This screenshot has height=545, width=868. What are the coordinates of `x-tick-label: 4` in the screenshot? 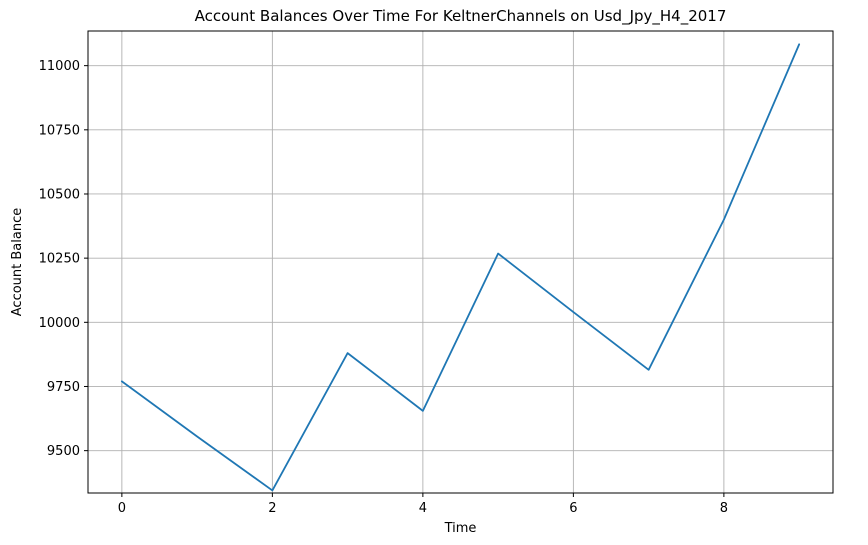 It's located at (423, 508).